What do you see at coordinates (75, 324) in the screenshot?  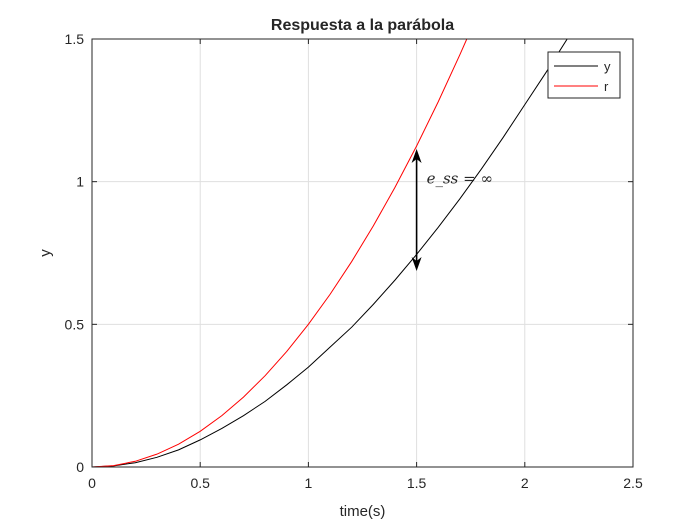 I see `y-tick-label: 0.5` at bounding box center [75, 324].